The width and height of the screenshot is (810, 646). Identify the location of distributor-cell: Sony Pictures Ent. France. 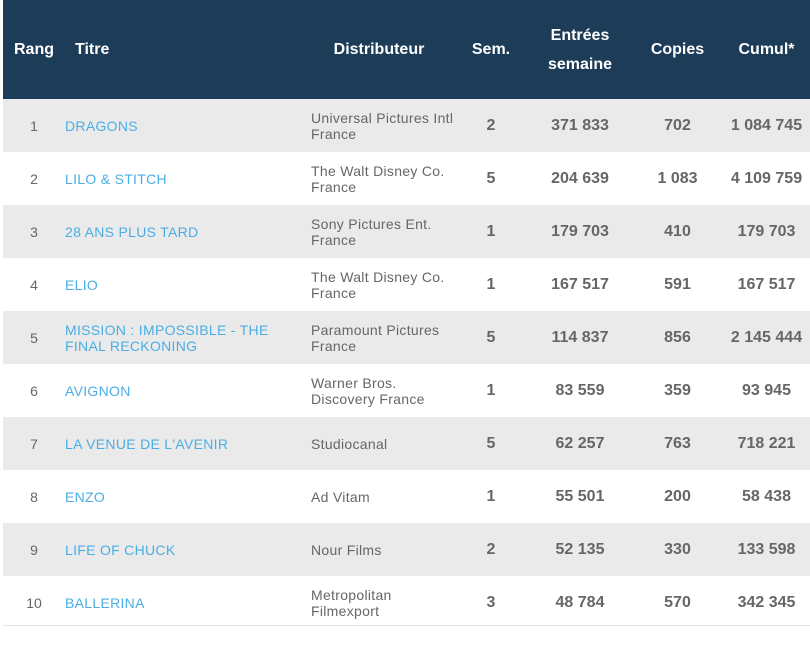
(379, 231).